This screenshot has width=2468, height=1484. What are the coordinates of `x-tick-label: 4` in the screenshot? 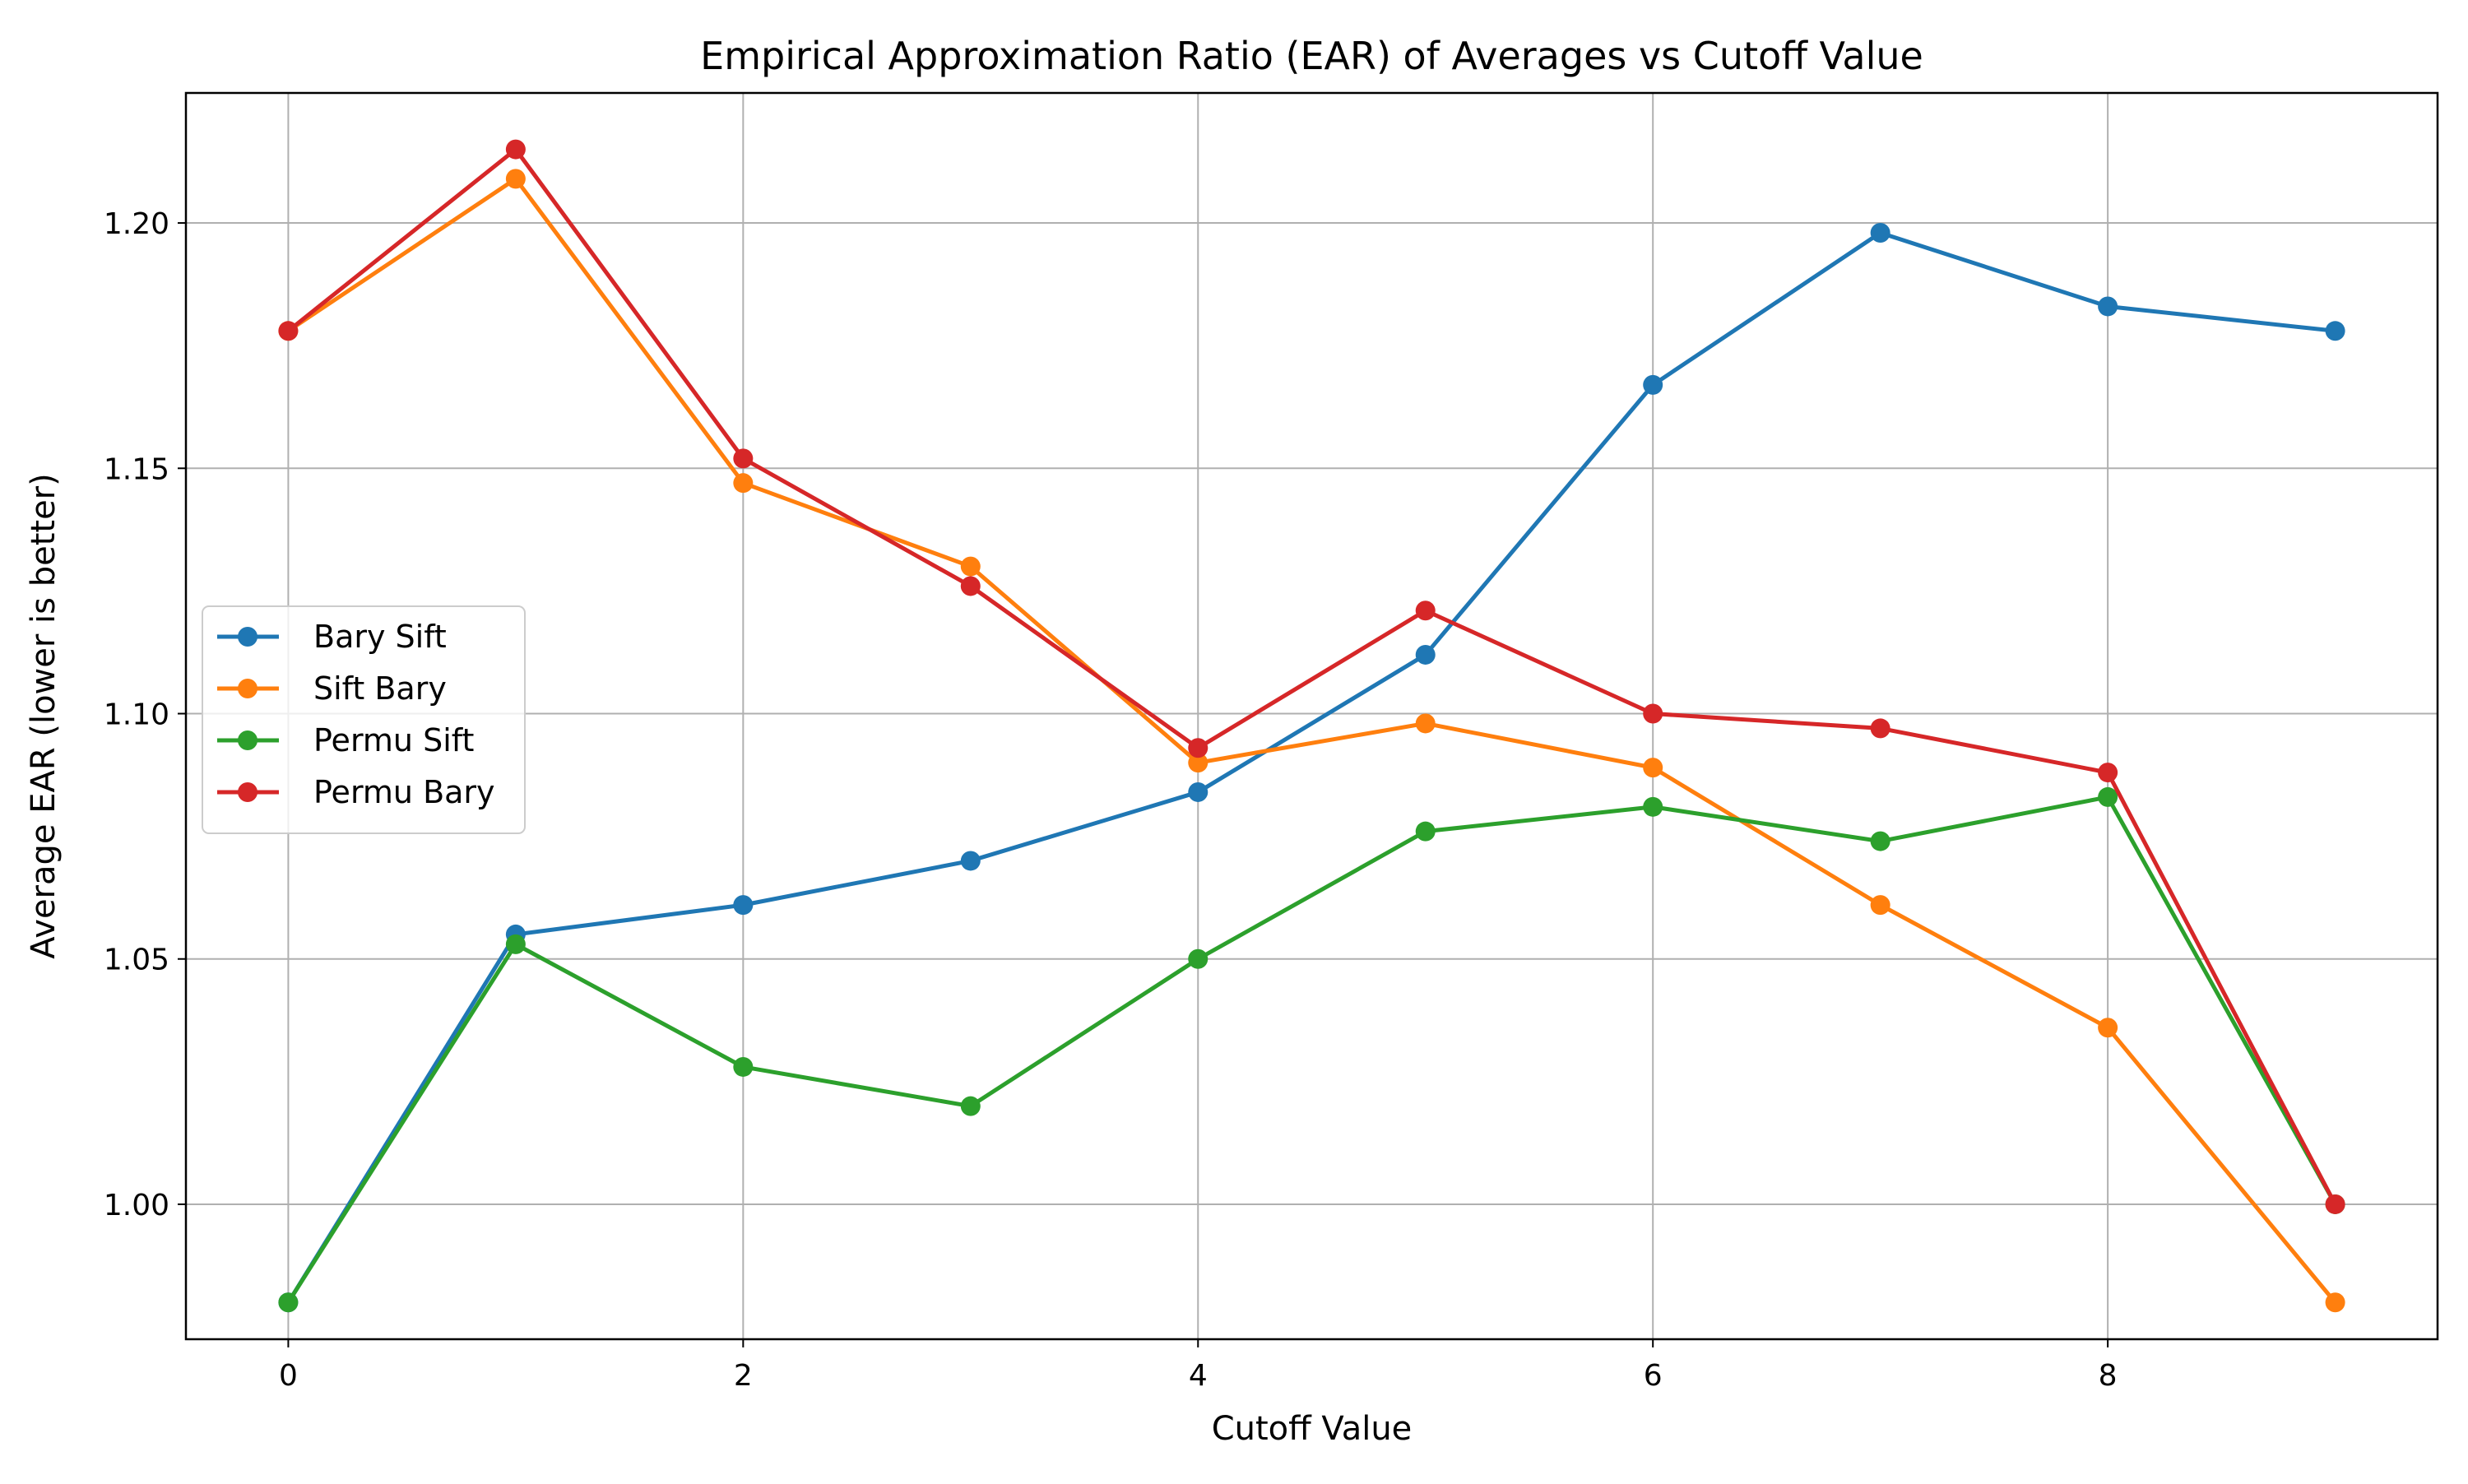 It's located at (1198, 1376).